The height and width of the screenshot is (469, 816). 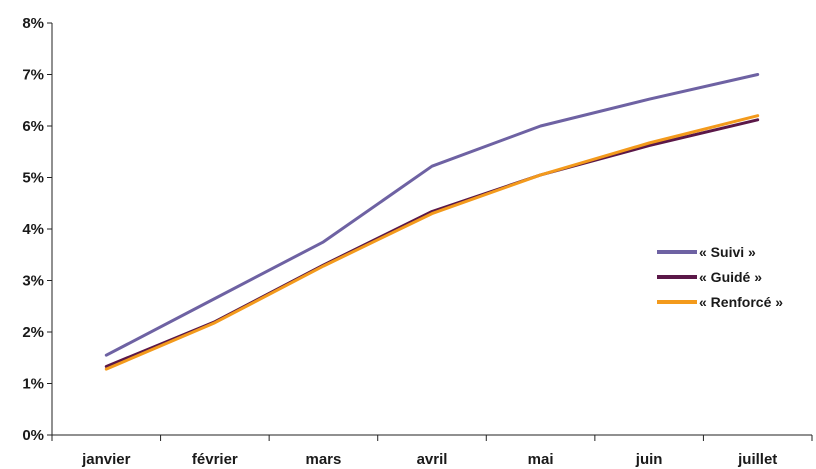 I want to click on y-tick-label: 8%, so click(x=33, y=23).